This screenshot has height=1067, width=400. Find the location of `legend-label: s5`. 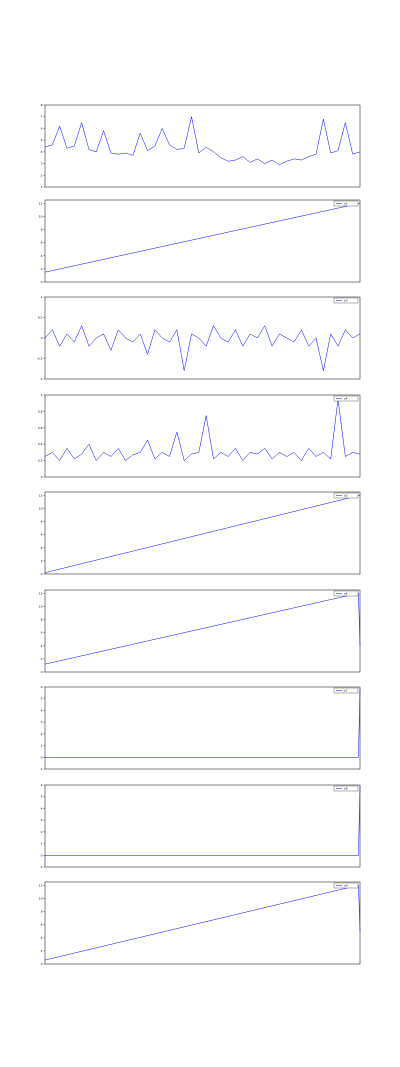

legend-label: s5 is located at coordinates (346, 496).